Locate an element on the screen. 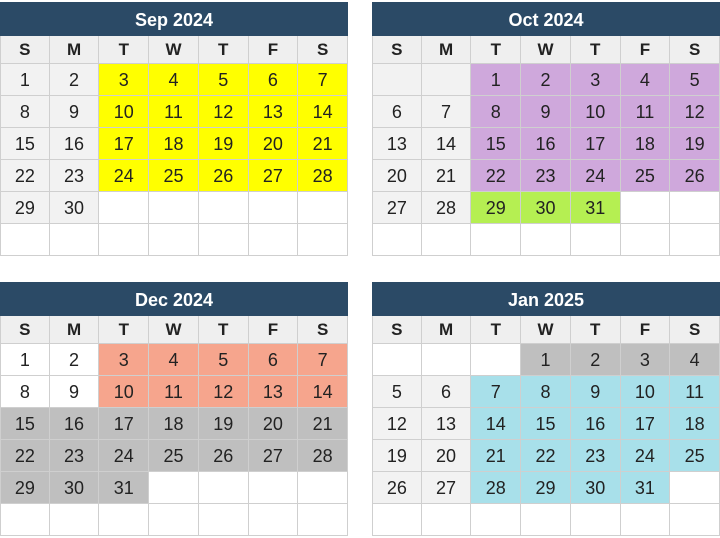 The height and width of the screenshot is (538, 720). weekday-label: W is located at coordinates (174, 330).